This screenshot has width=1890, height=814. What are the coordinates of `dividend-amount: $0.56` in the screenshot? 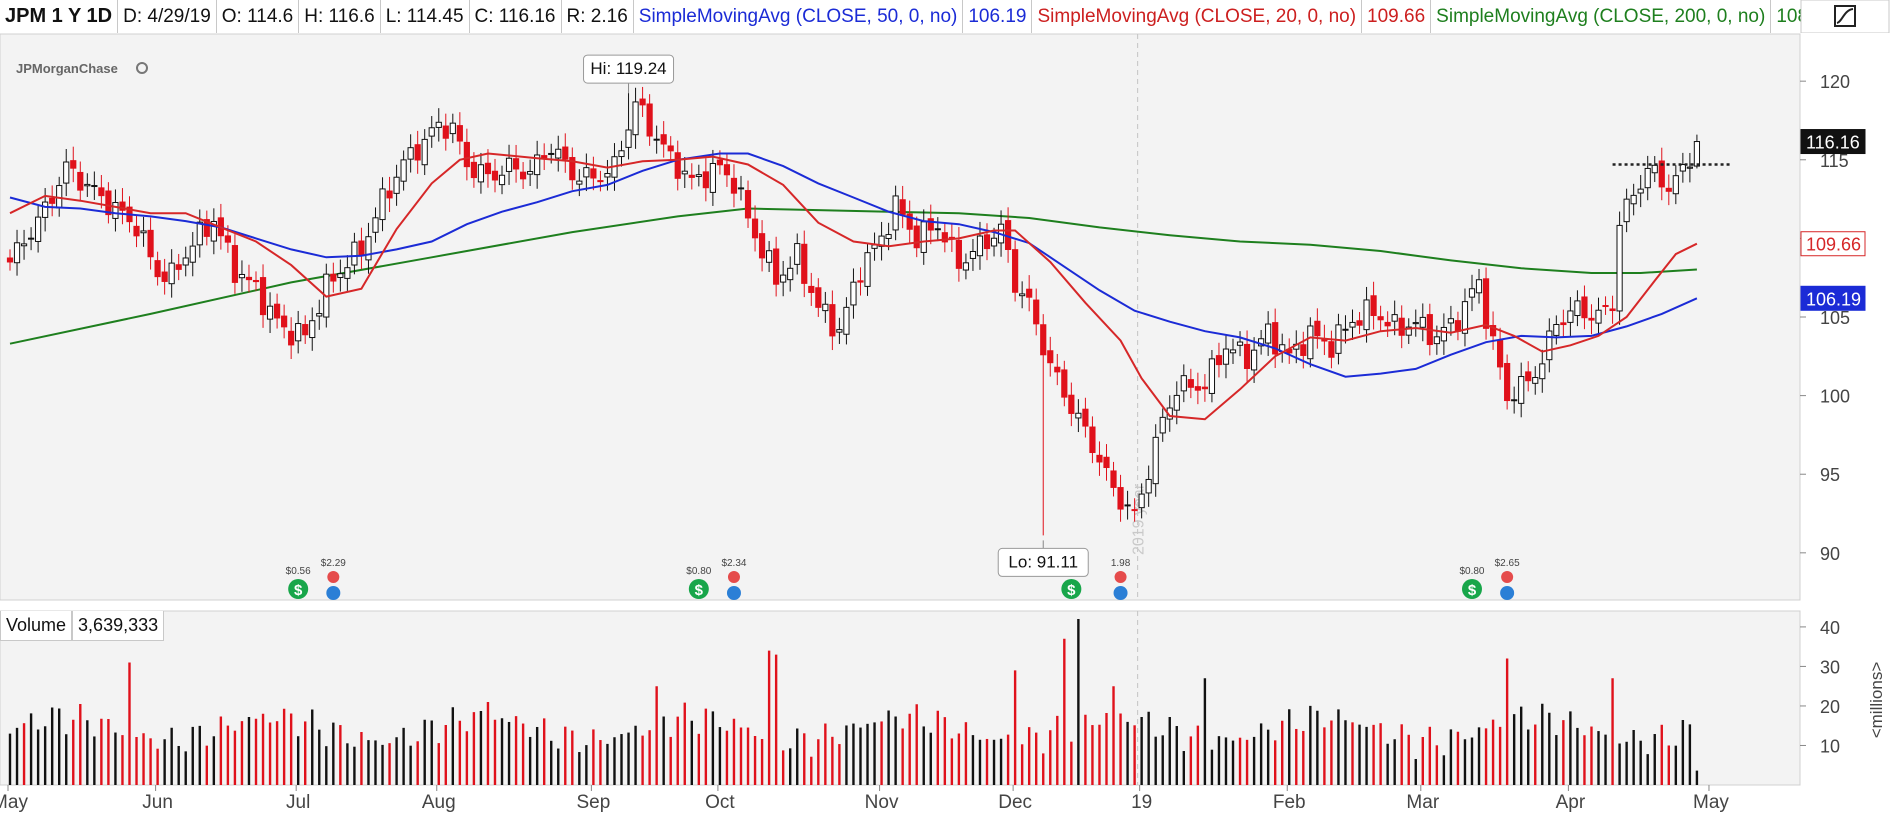 It's located at (298, 571).